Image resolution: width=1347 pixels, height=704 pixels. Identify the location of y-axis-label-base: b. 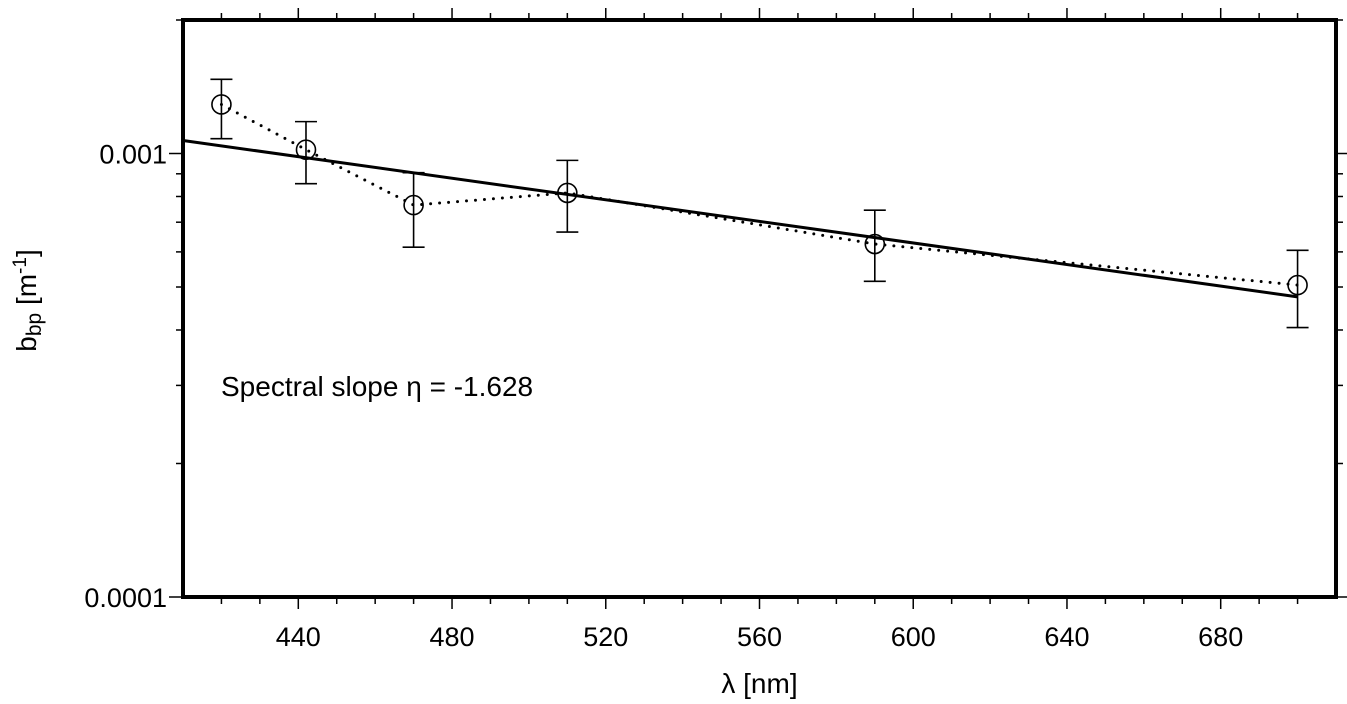
(26, 344).